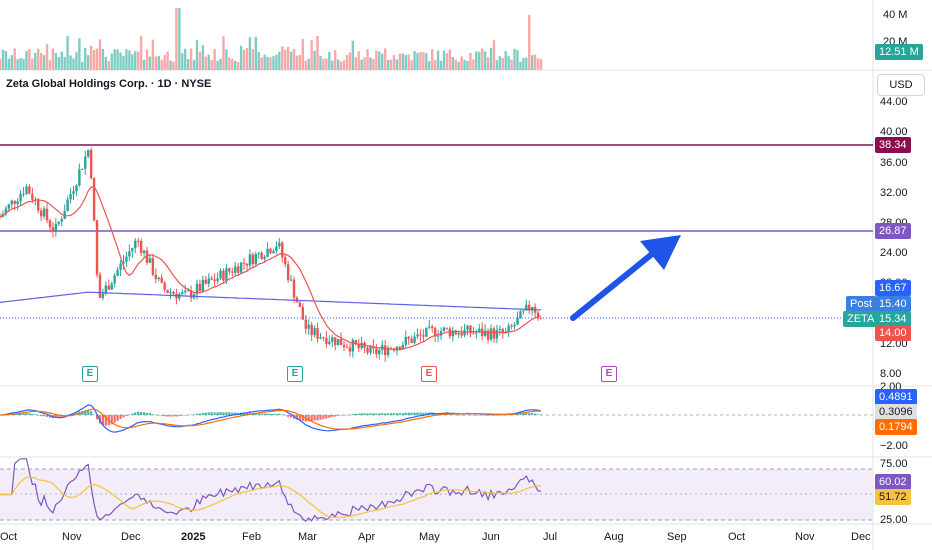  Describe the element at coordinates (625, 278) in the screenshot. I see `forecast-arrow` at that location.